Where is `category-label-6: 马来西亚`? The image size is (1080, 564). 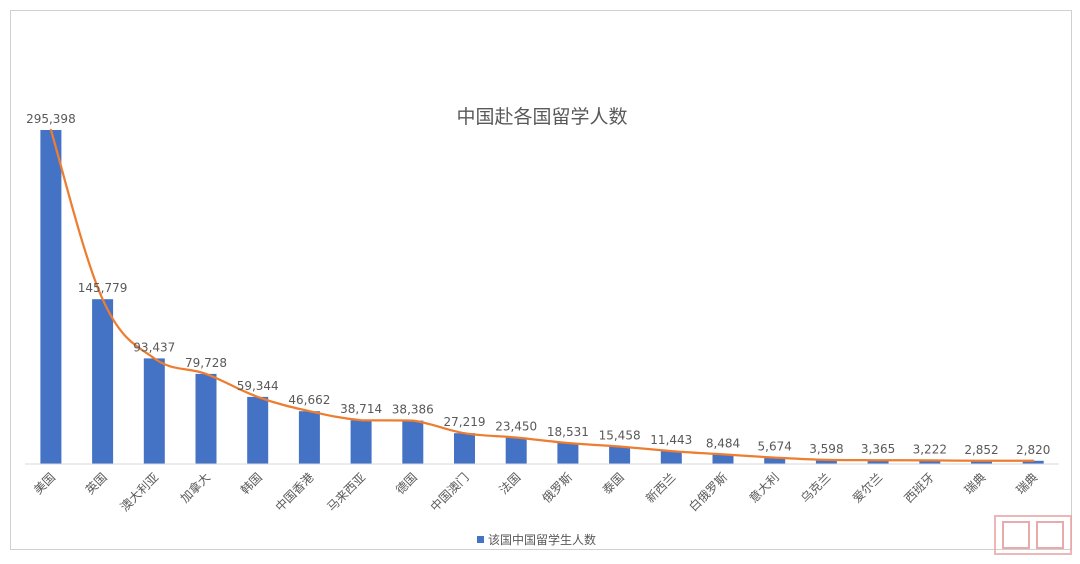 category-label-6: 马来西亚 is located at coordinates (346, 492).